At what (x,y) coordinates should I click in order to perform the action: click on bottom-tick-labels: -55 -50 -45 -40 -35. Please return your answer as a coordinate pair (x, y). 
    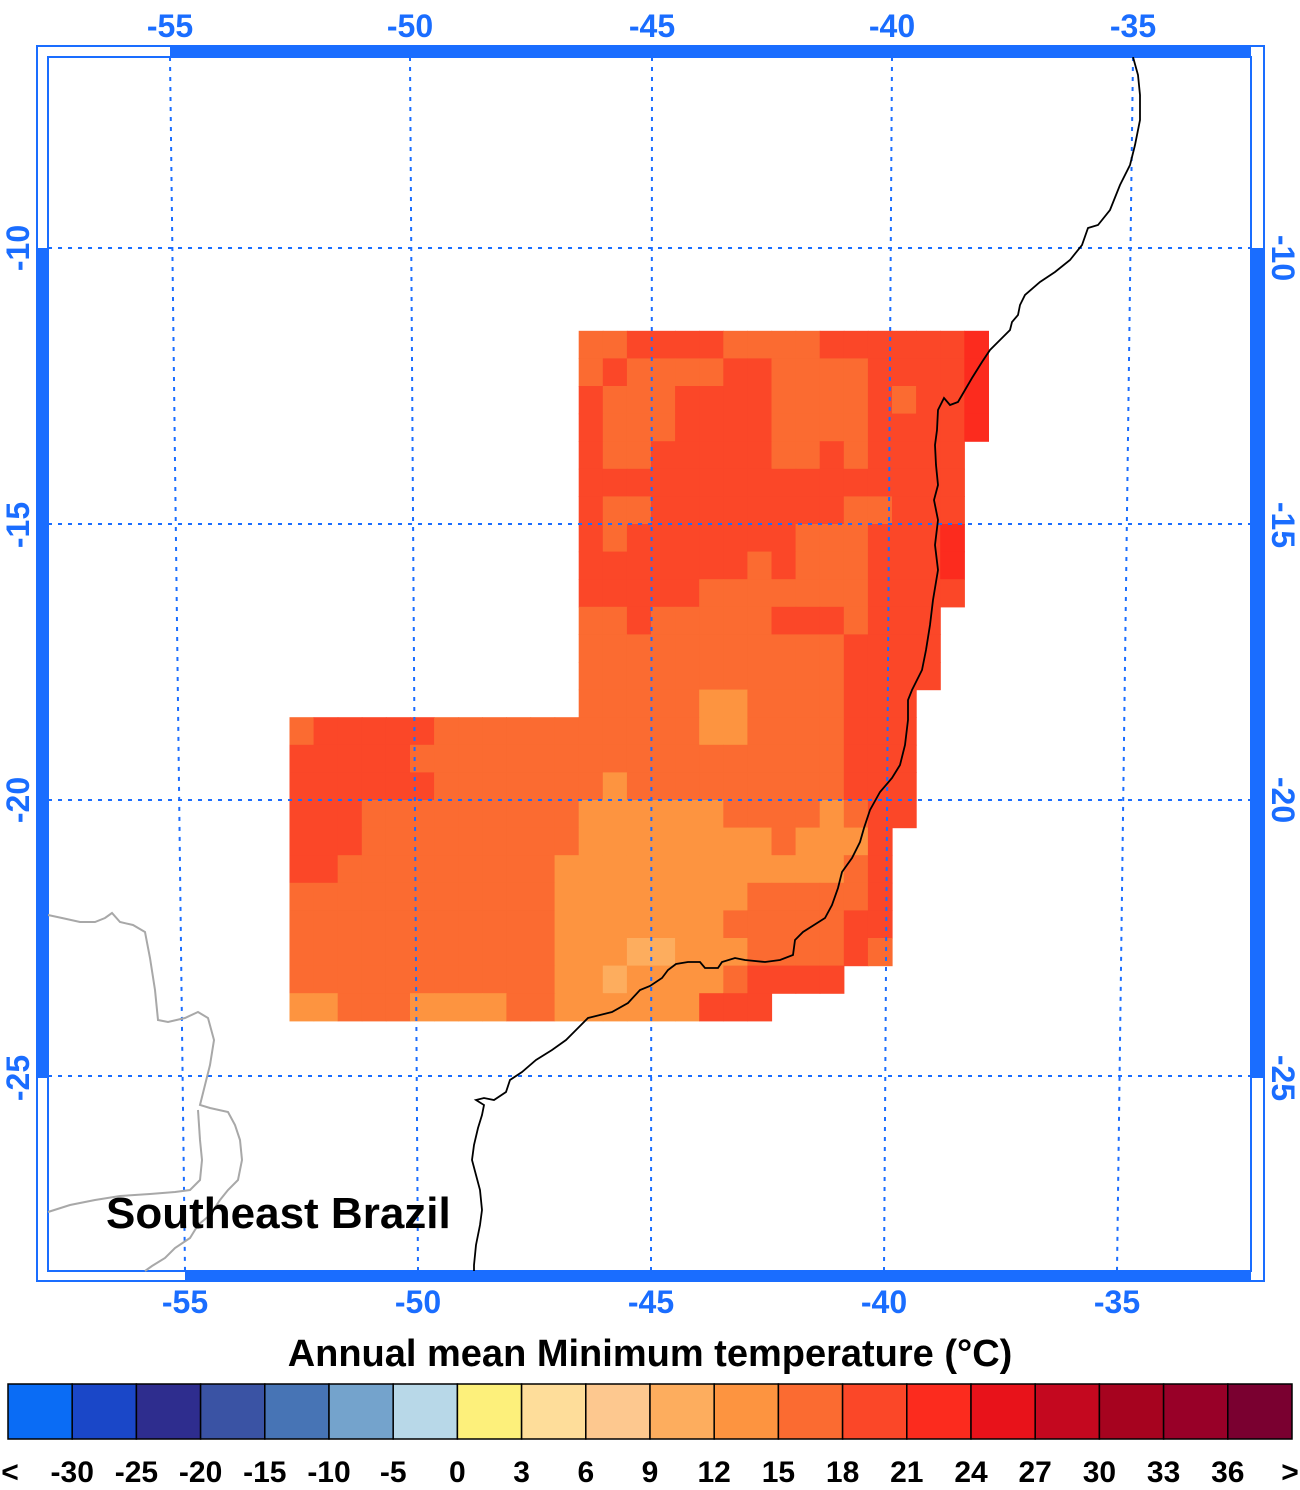
    Looking at the image, I should click on (651, 1302).